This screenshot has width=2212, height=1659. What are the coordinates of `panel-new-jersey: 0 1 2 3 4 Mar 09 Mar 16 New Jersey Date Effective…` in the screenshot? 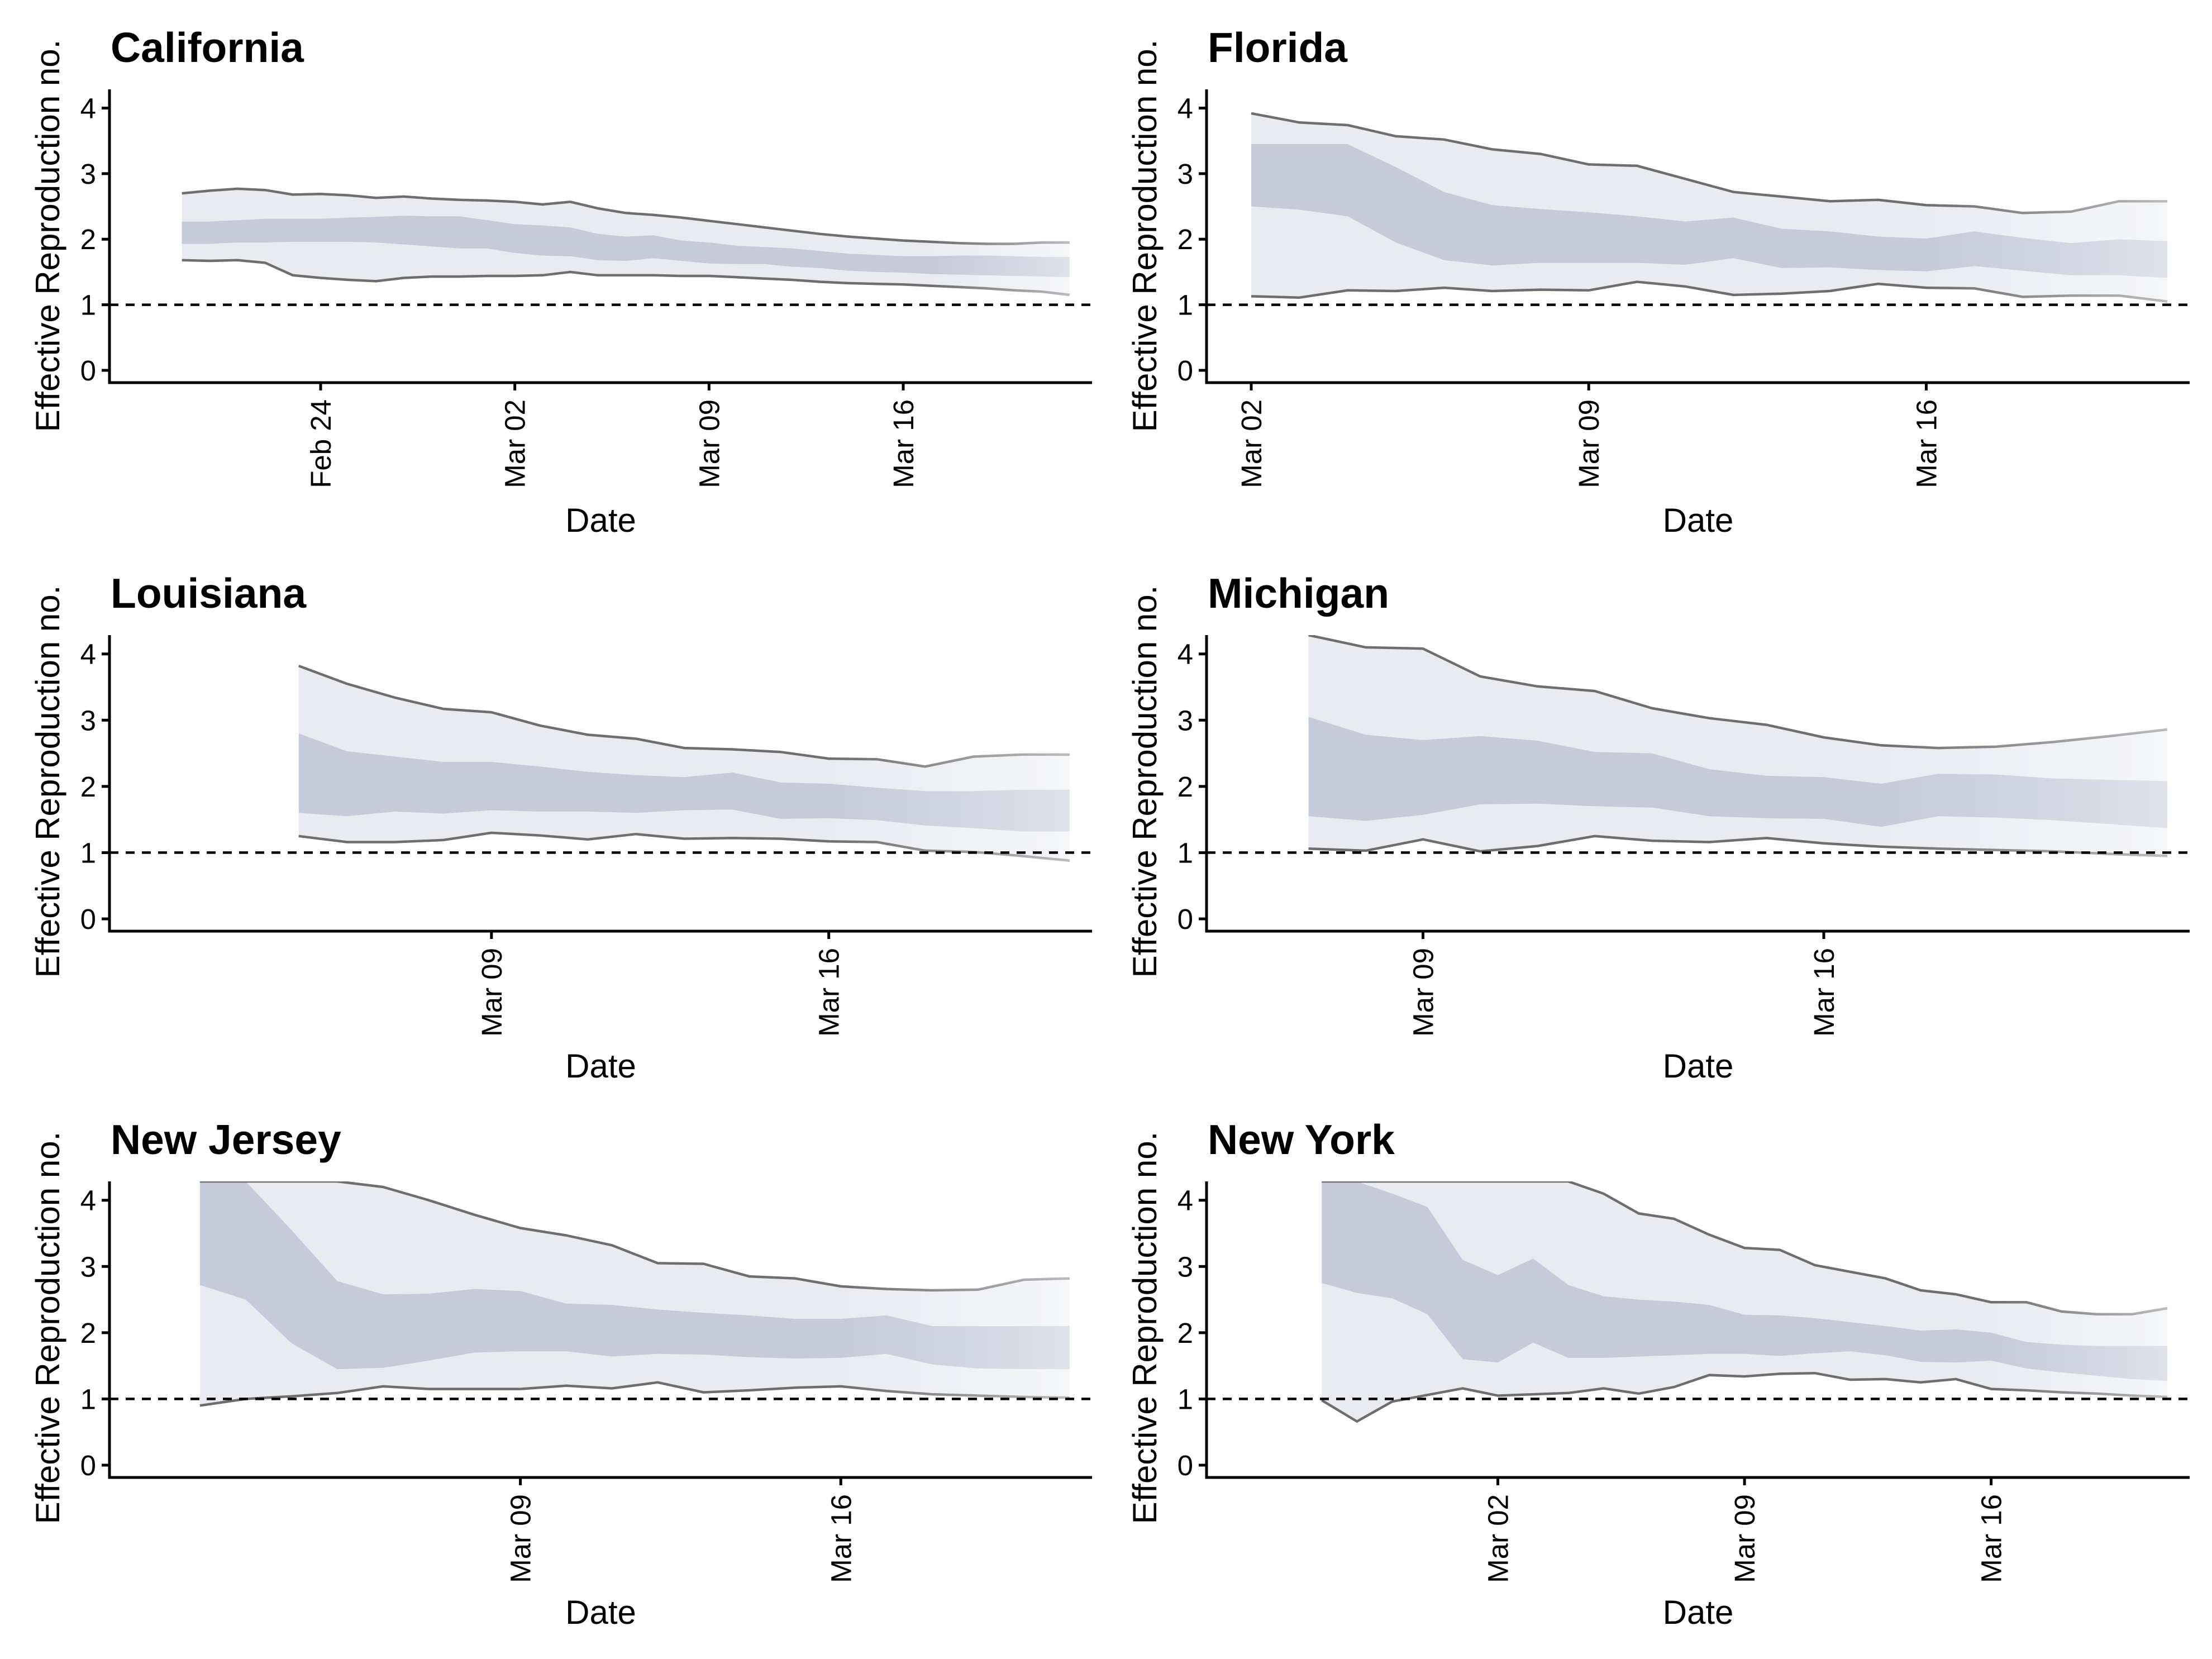 It's located at (560, 1374).